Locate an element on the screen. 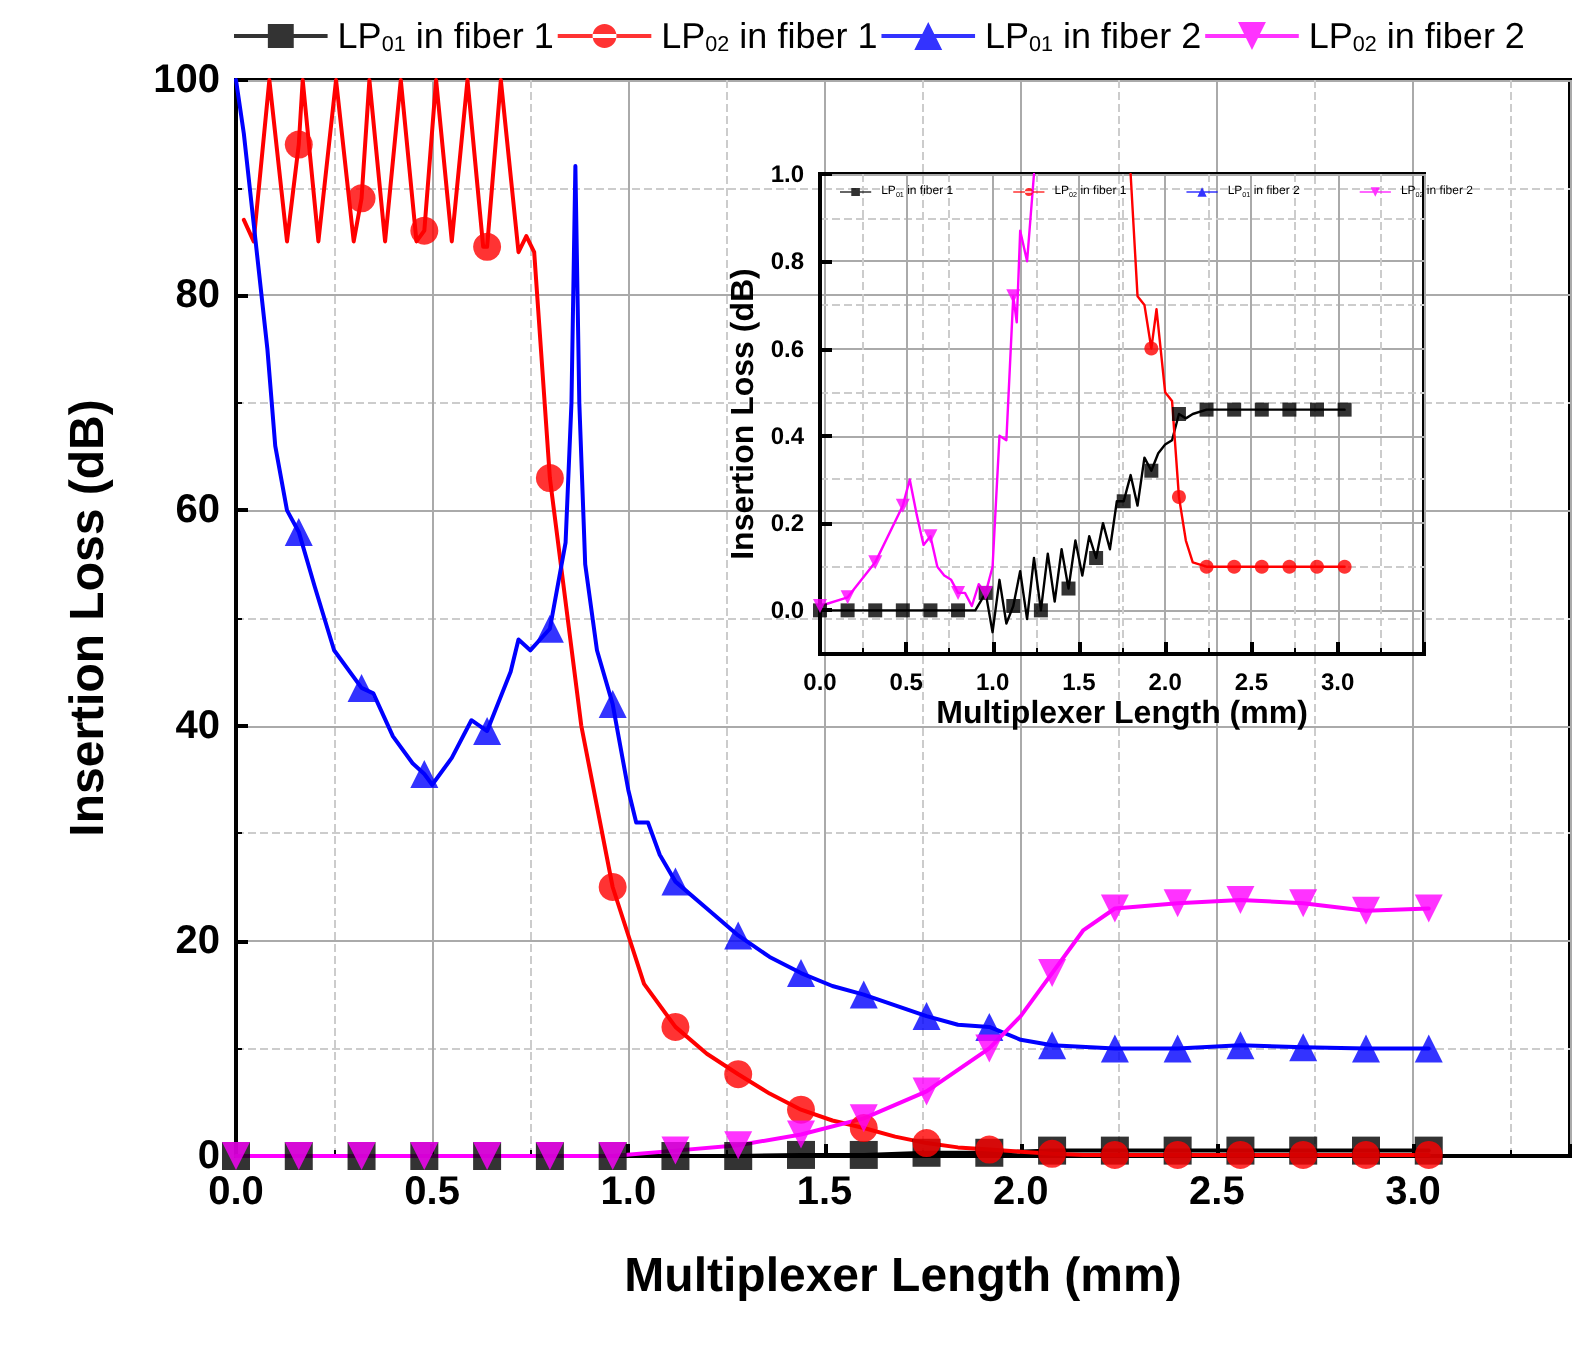 This screenshot has height=1354, width=1576. y-tick-label: 0.0 is located at coordinates (787, 610).